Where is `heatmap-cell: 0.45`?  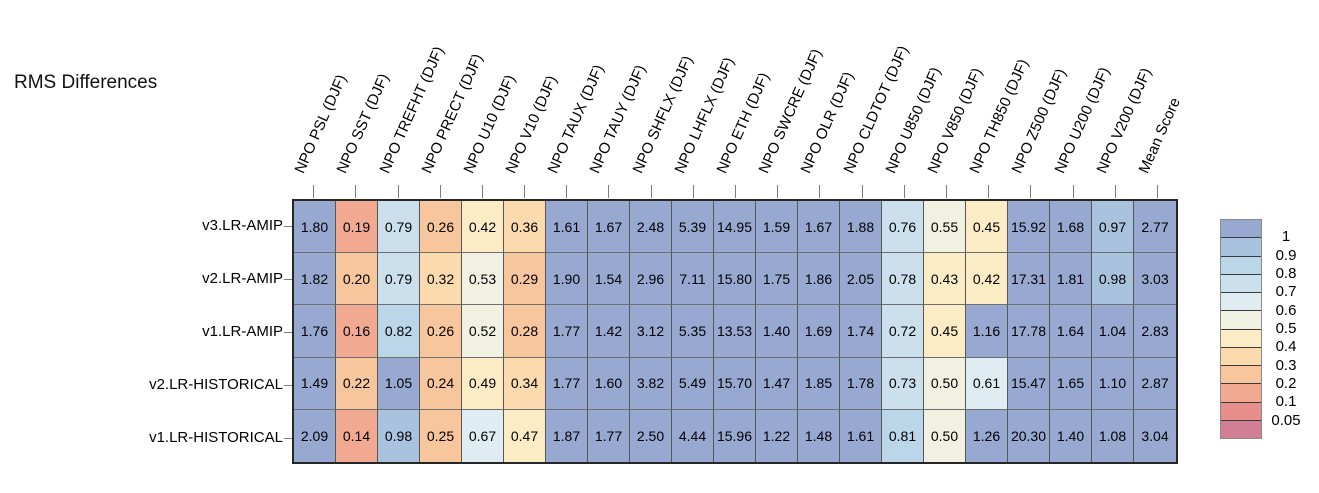 heatmap-cell: 0.45 is located at coordinates (987, 227).